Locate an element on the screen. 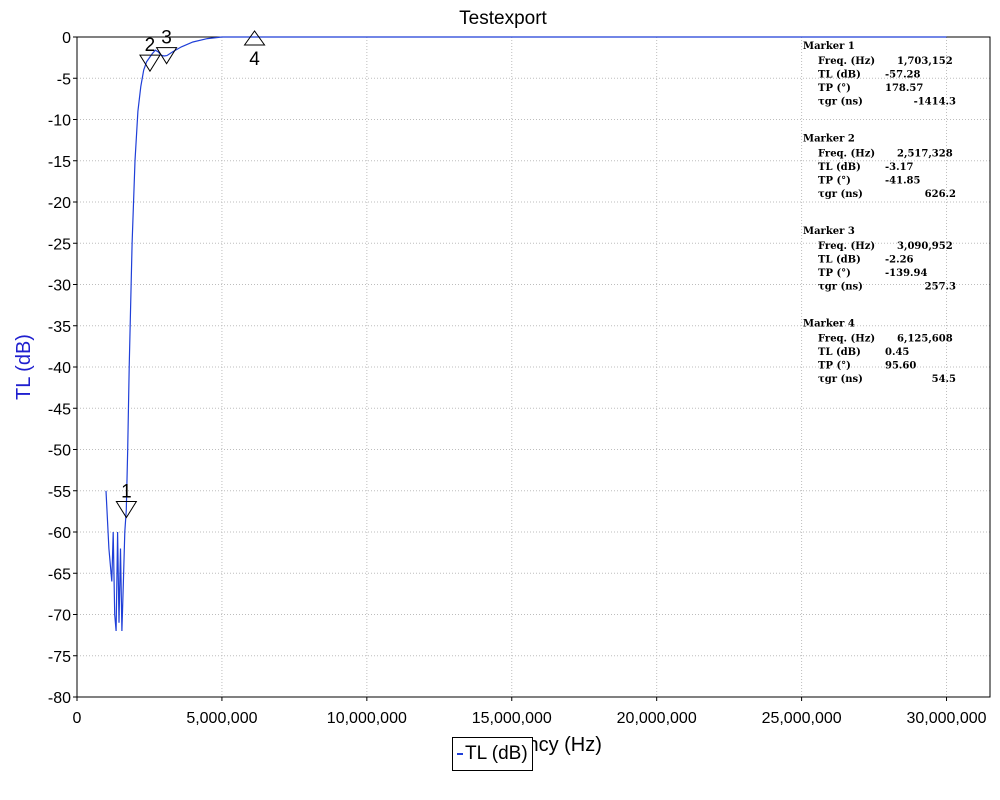  marker-readout-heading: Marker 2 is located at coordinates (829, 139).